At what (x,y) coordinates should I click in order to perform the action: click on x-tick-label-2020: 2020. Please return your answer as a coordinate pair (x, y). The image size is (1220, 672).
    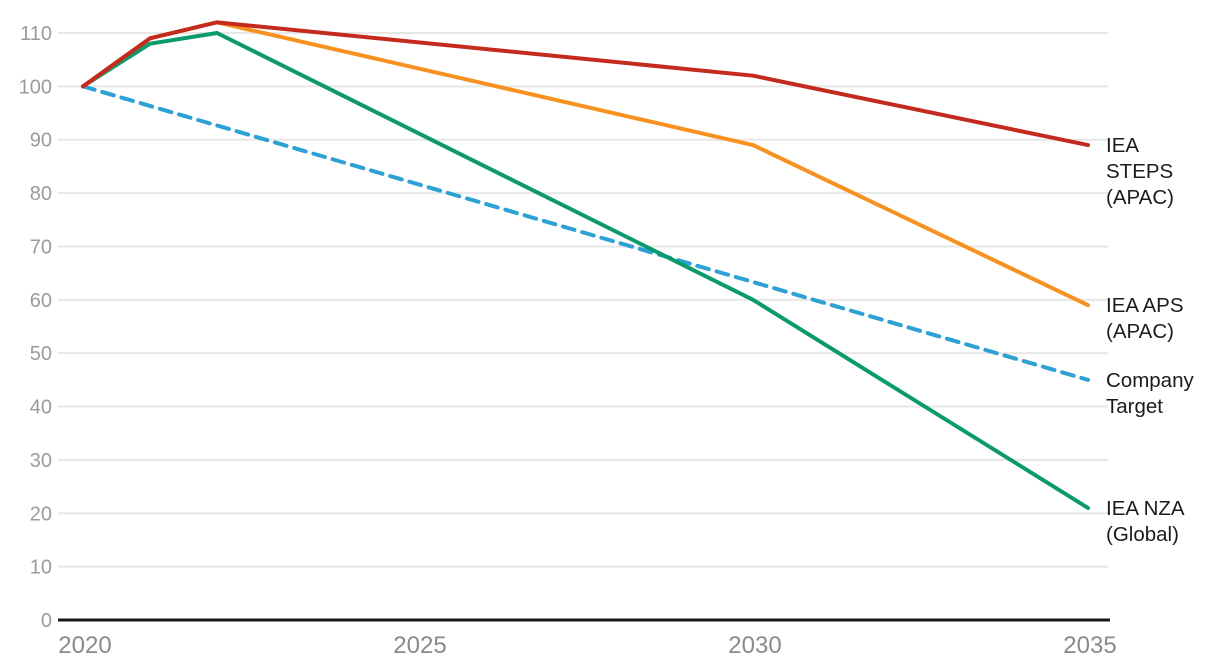
    Looking at the image, I should click on (84, 645).